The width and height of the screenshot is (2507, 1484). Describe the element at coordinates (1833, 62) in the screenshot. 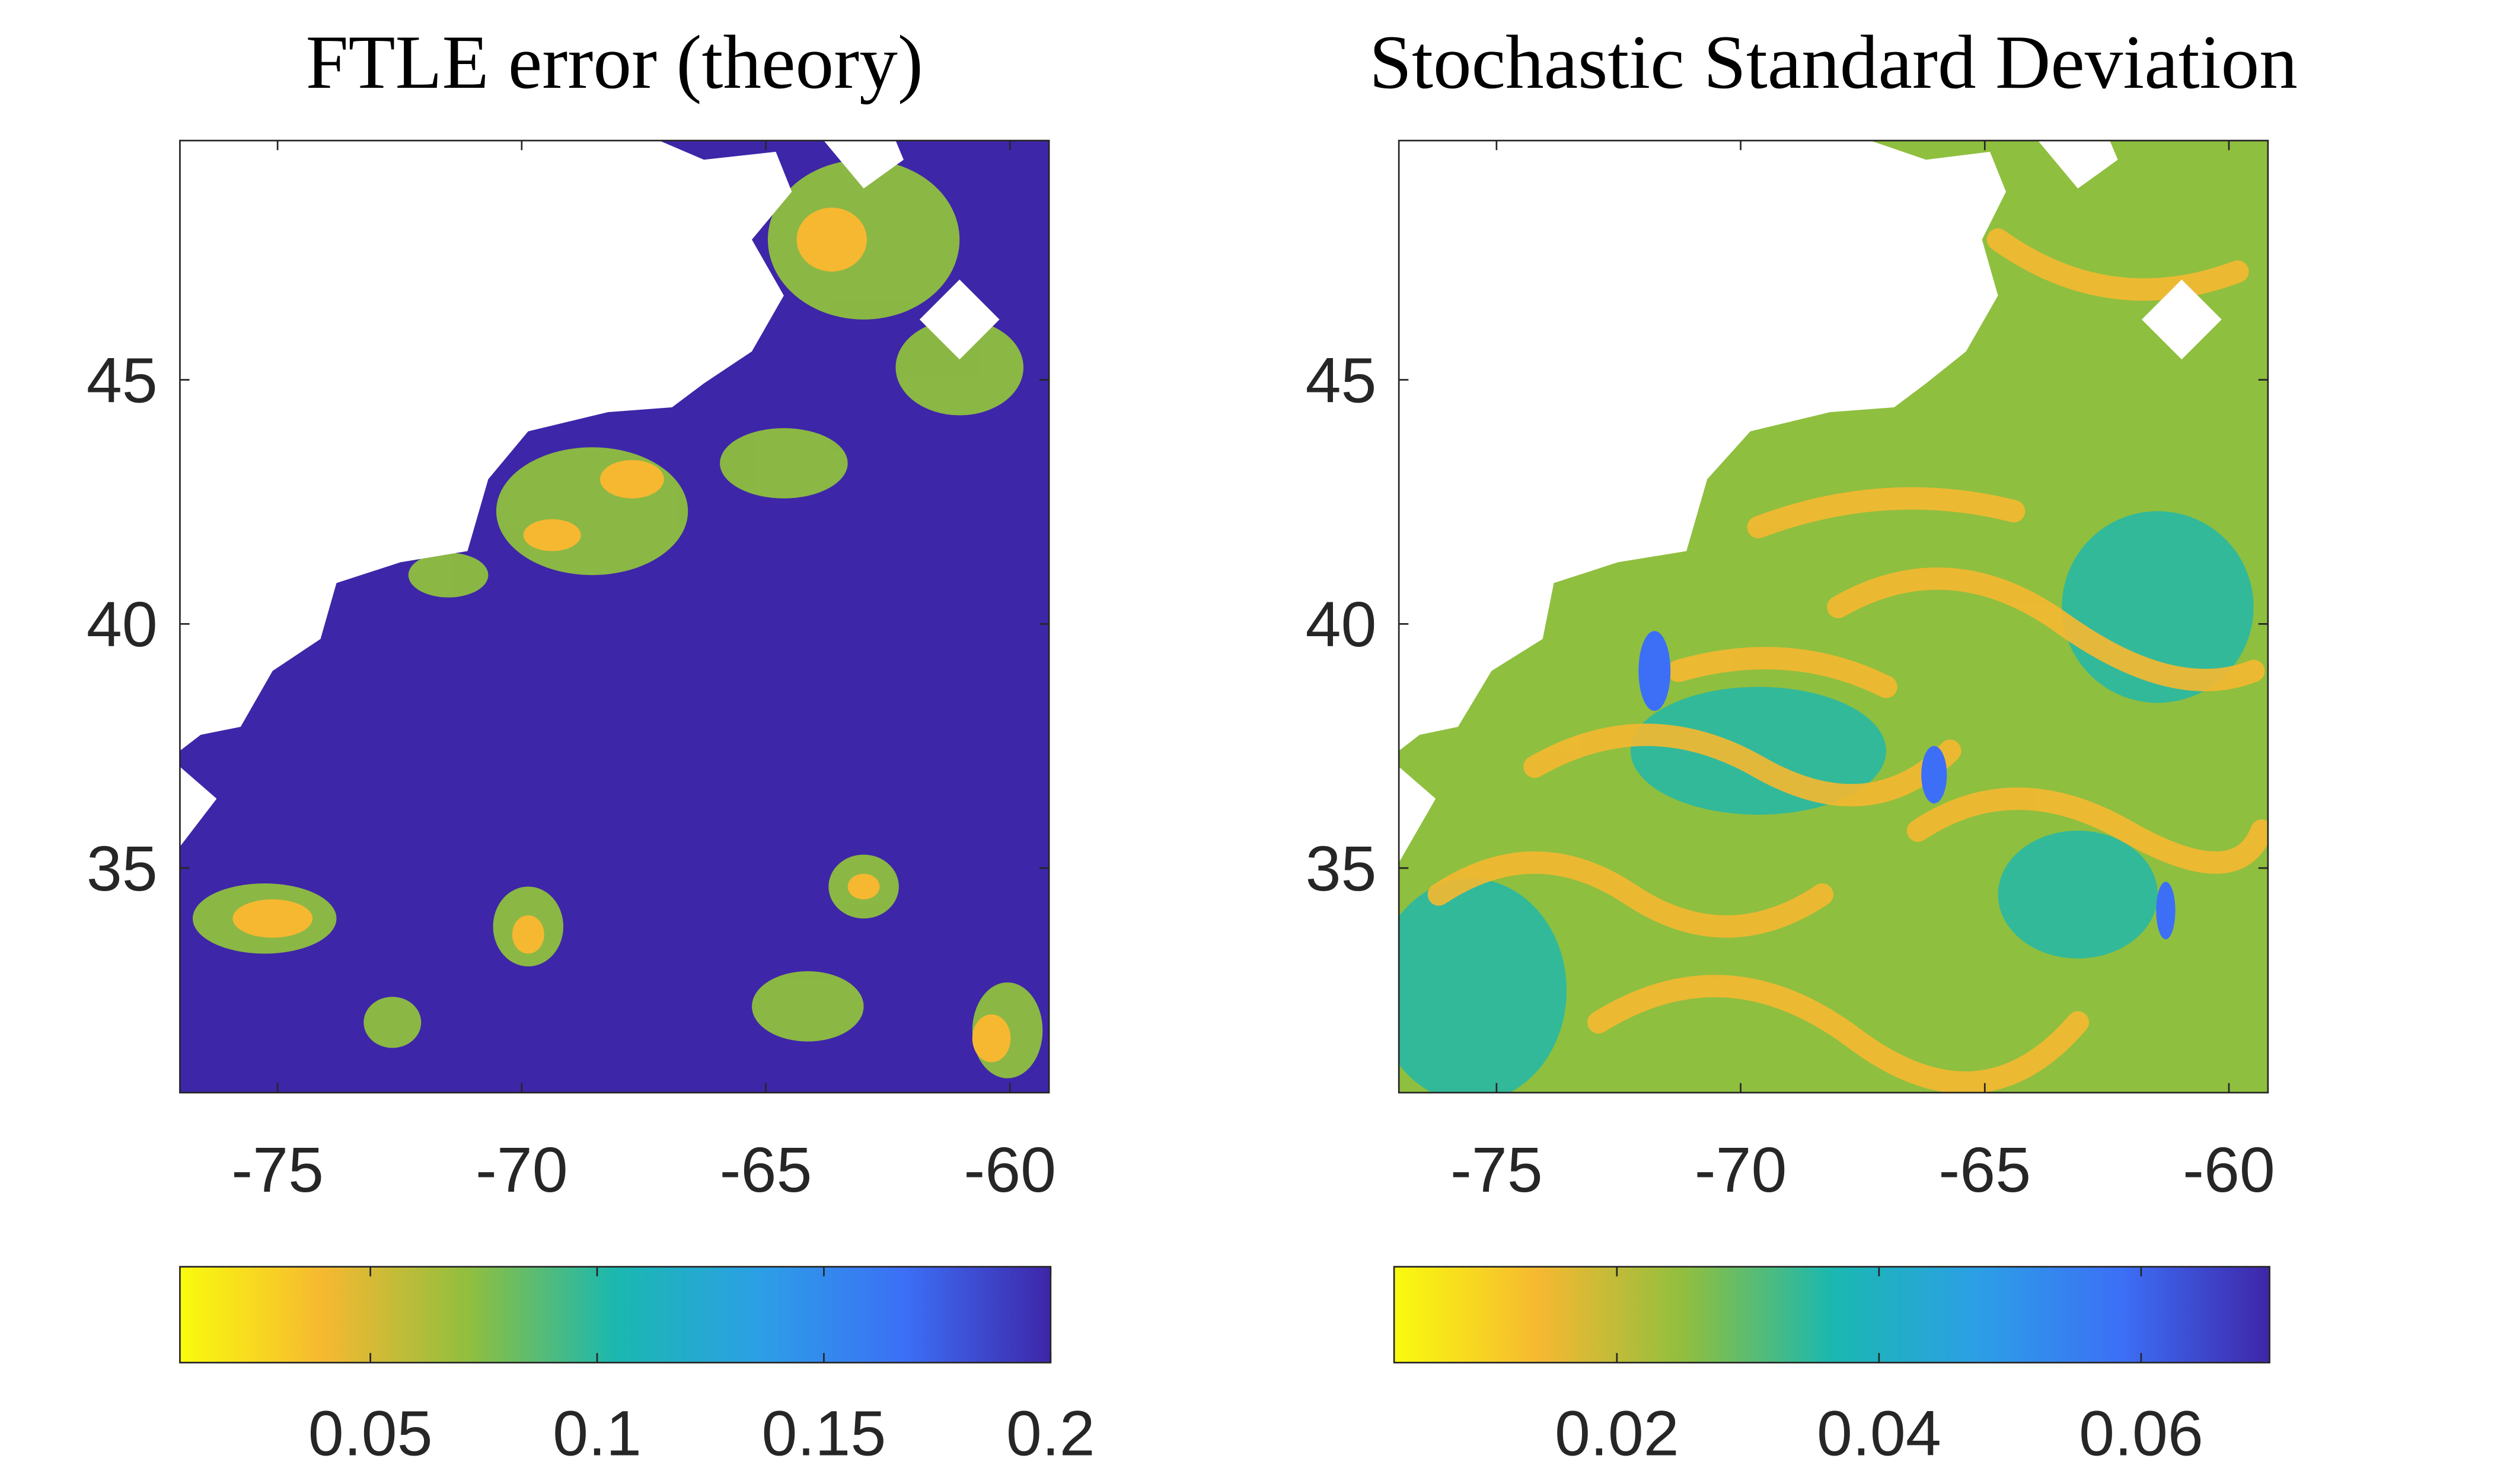

I see `chart-title: Stochastic Standard Deviation` at that location.